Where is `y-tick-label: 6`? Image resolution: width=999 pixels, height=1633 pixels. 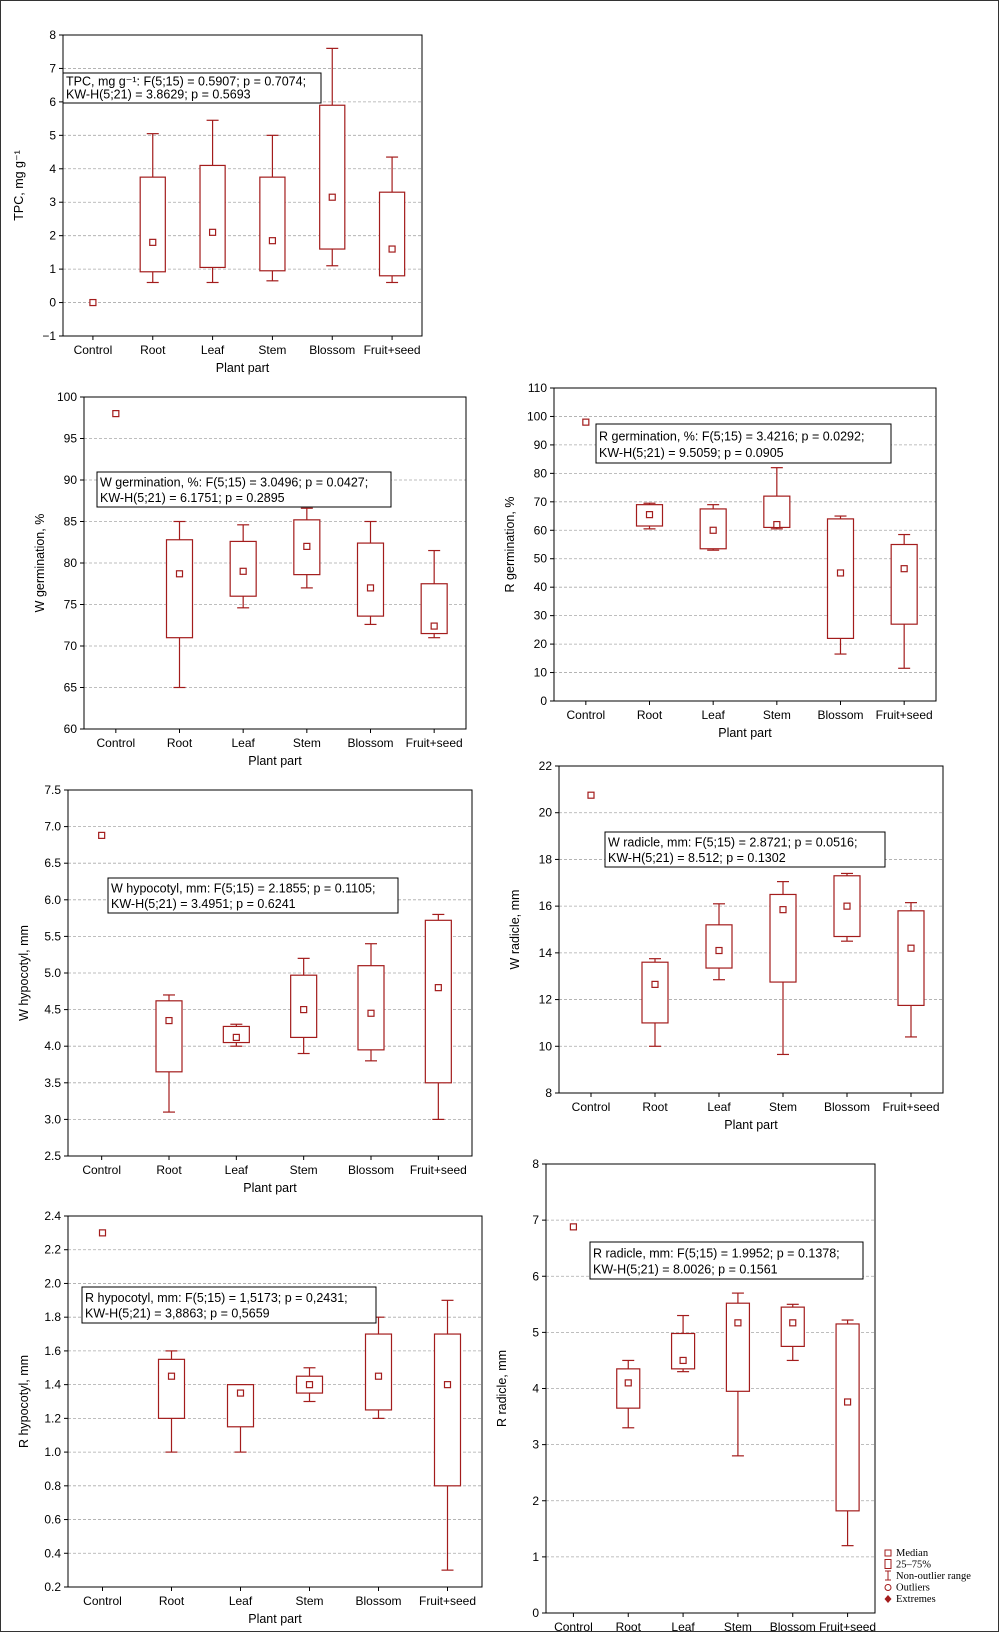 y-tick-label: 6 is located at coordinates (535, 1276).